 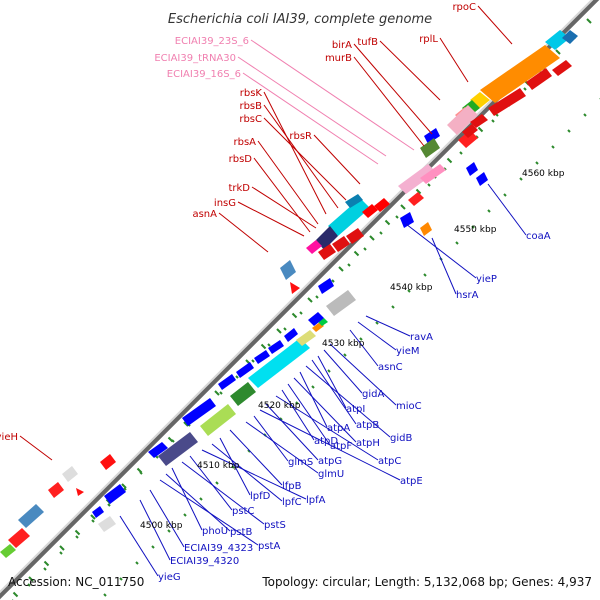 What do you see at coordinates (332, 95) in the screenshot?
I see `rrna-gene-leader` at bounding box center [332, 95].